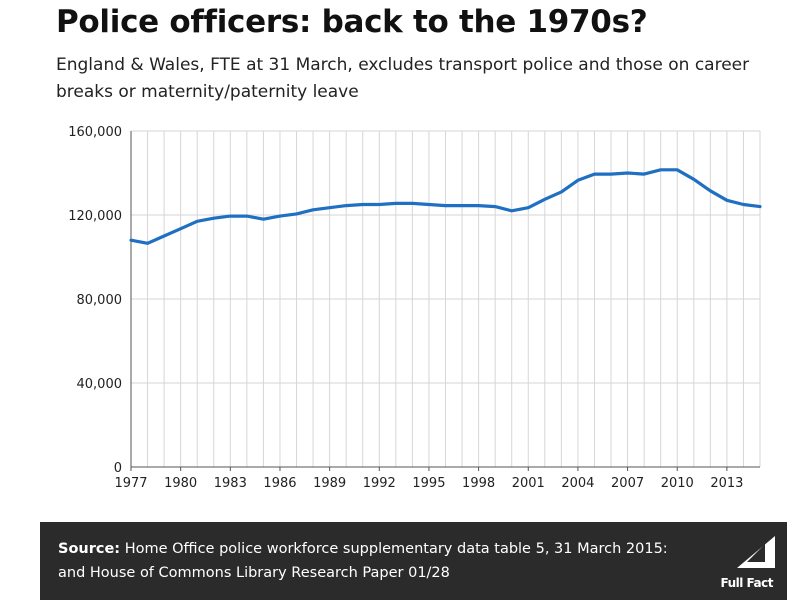 The image size is (800, 600). Describe the element at coordinates (100, 384) in the screenshot. I see `y-tick-label: 40,000` at that location.